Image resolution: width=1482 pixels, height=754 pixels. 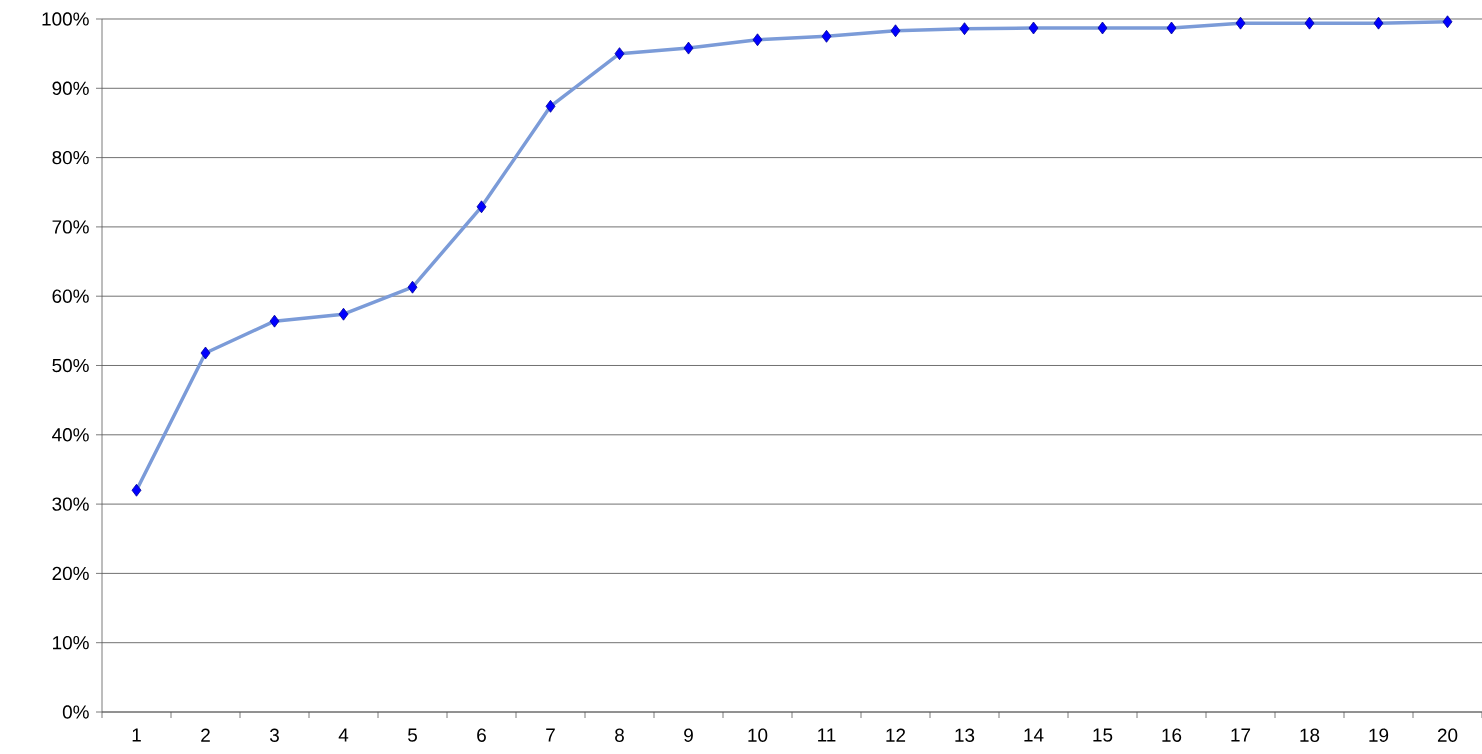 I want to click on x-tick-label: 19, so click(x=1379, y=735).